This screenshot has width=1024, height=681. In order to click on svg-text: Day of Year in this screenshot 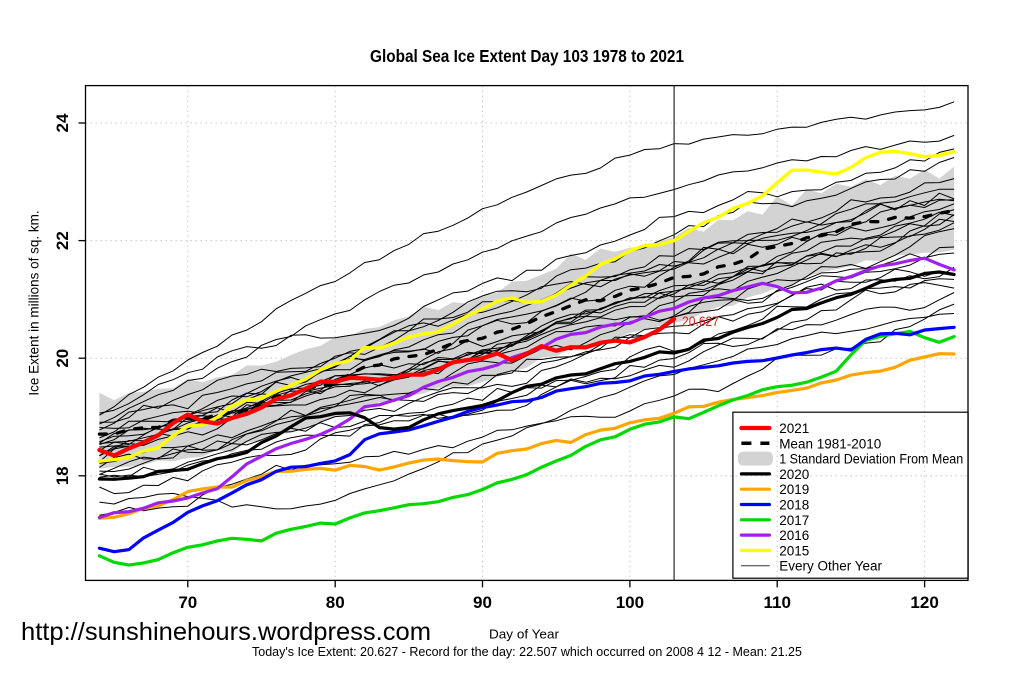, I will do `click(524, 634)`.